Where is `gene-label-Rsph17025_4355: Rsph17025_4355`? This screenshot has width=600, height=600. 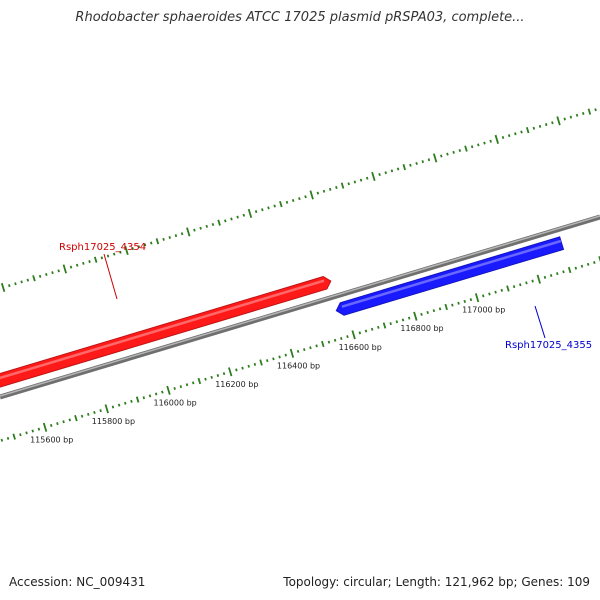 gene-label-Rsph17025_4355: Rsph17025_4355 is located at coordinates (548, 345).